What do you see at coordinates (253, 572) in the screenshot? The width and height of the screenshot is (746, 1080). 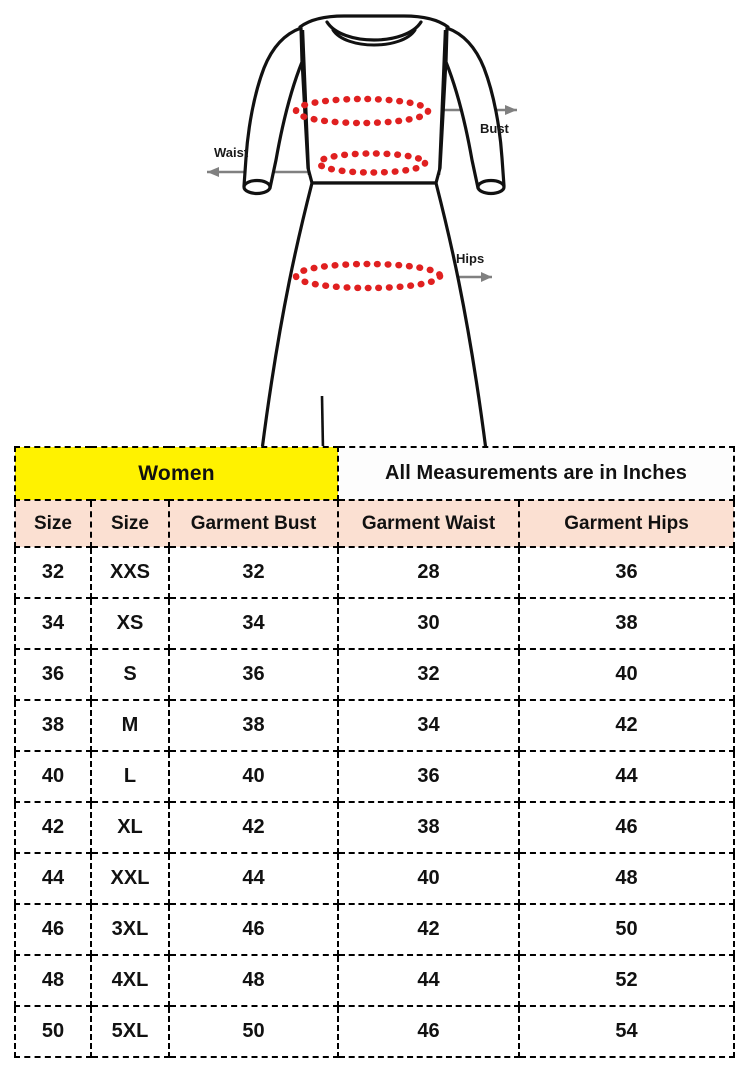 I see `cell-bust: 32` at bounding box center [253, 572].